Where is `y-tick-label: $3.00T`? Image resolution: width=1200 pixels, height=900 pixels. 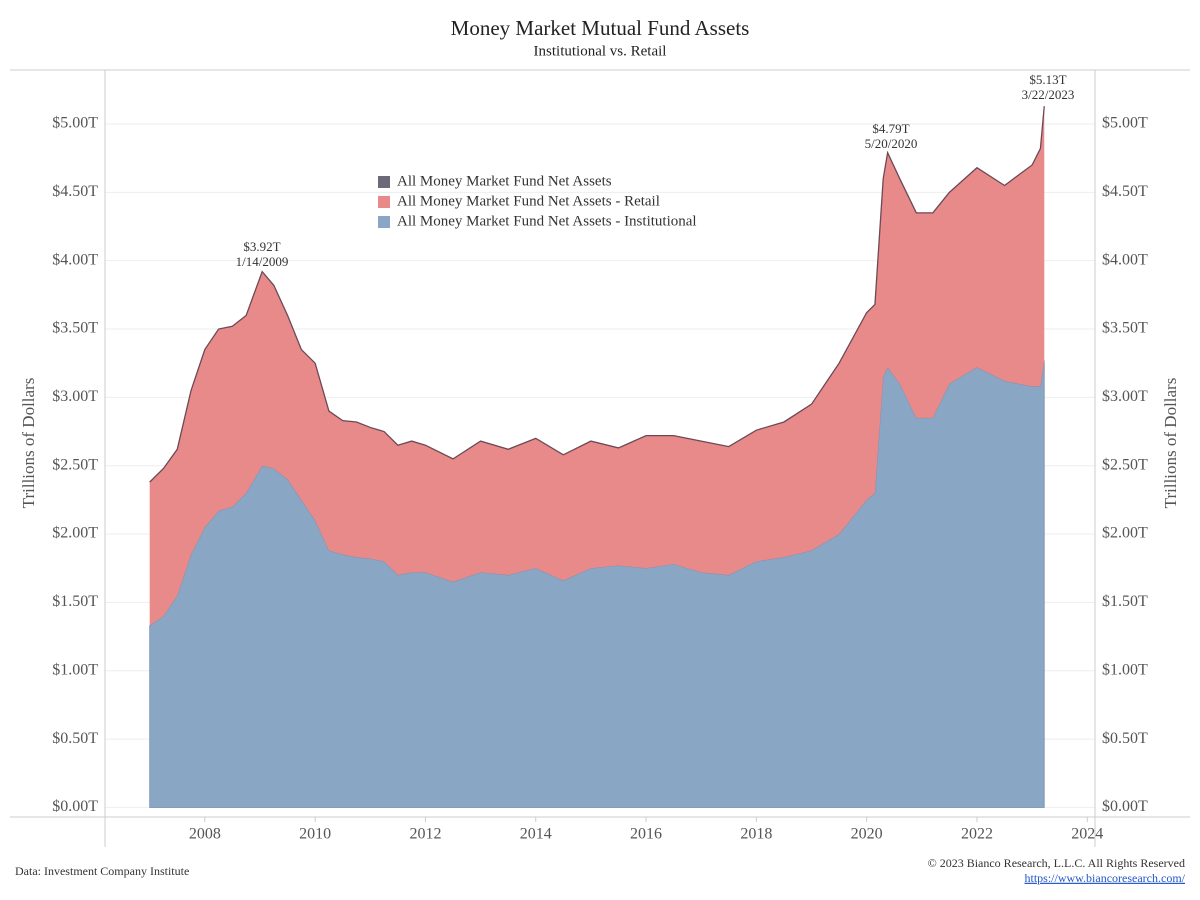 y-tick-label: $3.00T is located at coordinates (75, 396).